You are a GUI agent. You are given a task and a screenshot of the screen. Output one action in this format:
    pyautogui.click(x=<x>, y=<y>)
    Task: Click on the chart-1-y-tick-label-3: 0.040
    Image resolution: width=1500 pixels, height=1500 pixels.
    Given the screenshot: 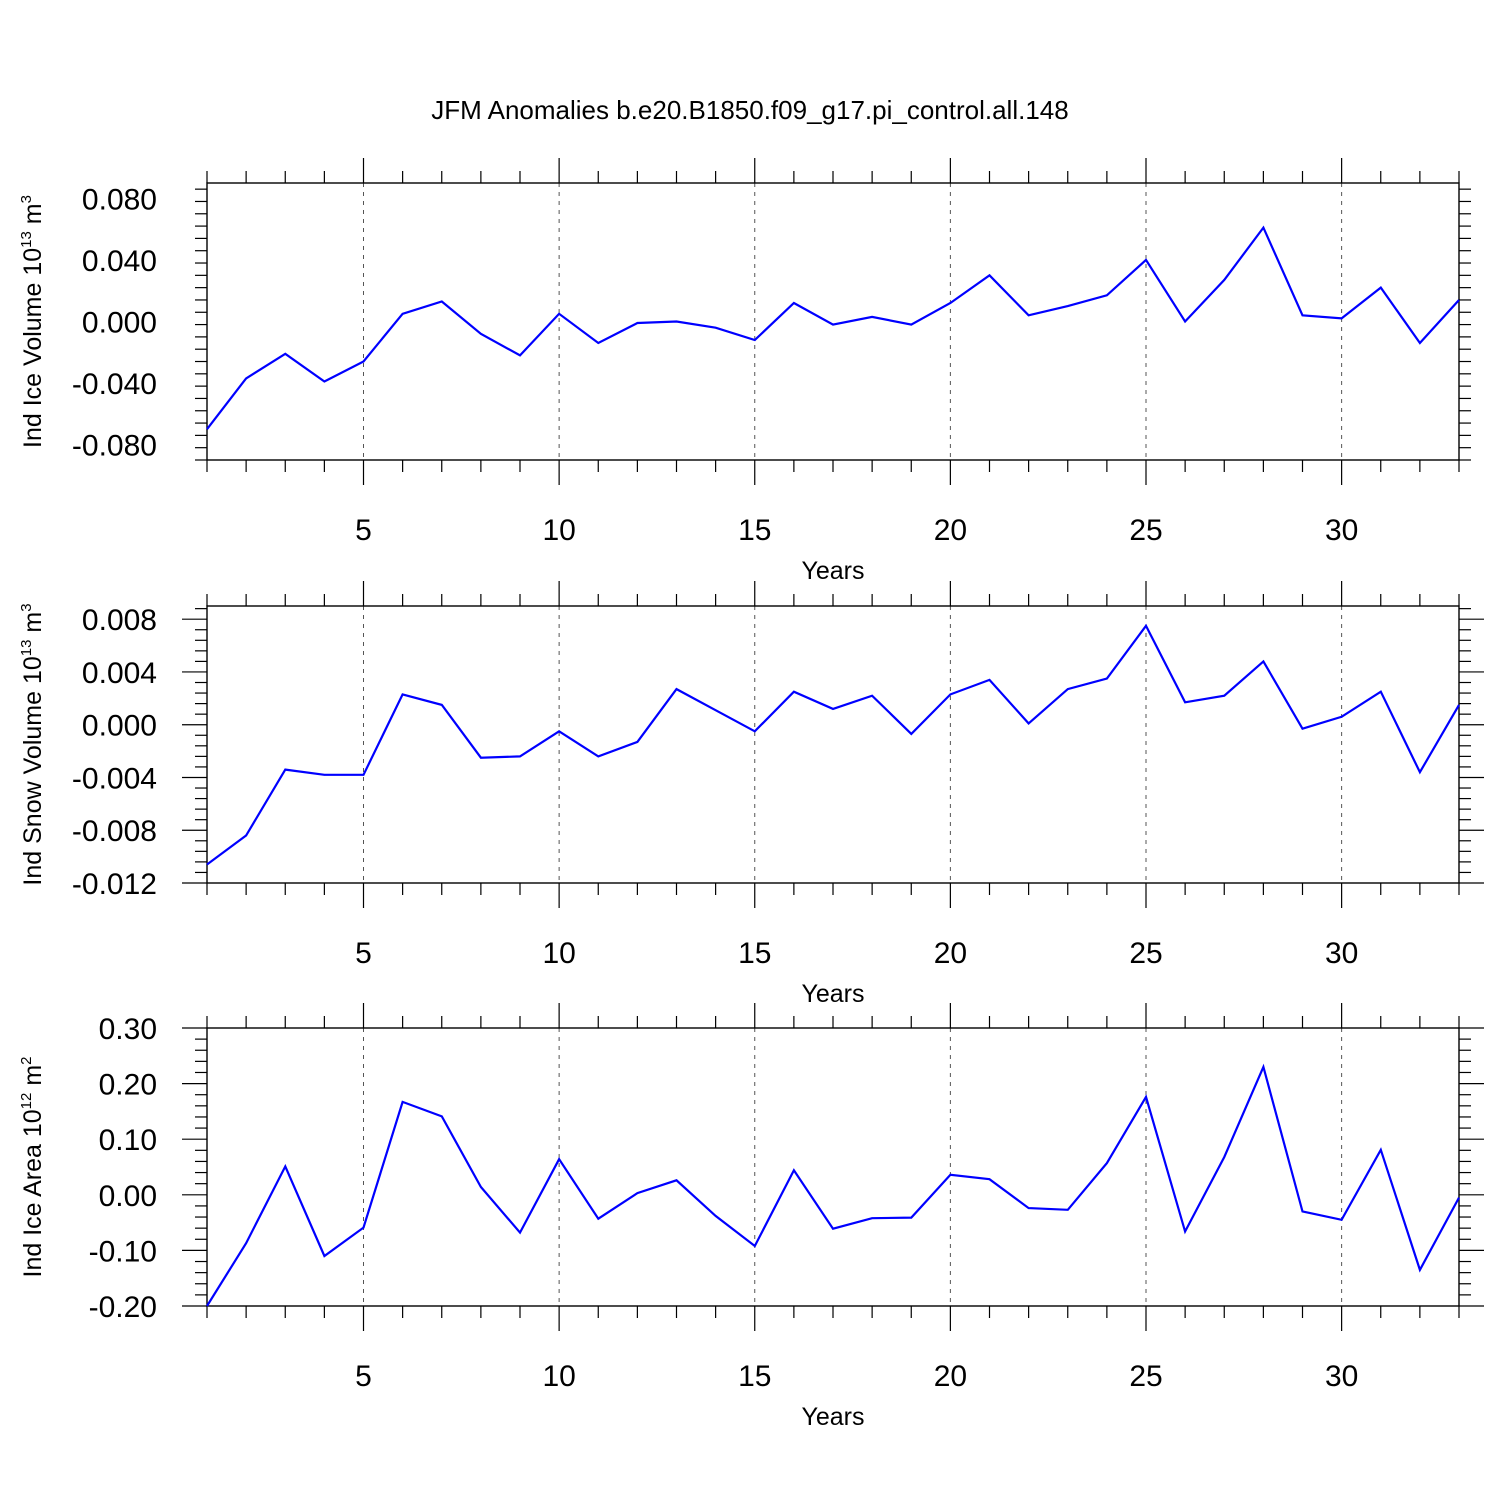 What is the action you would take?
    pyautogui.click(x=119, y=261)
    